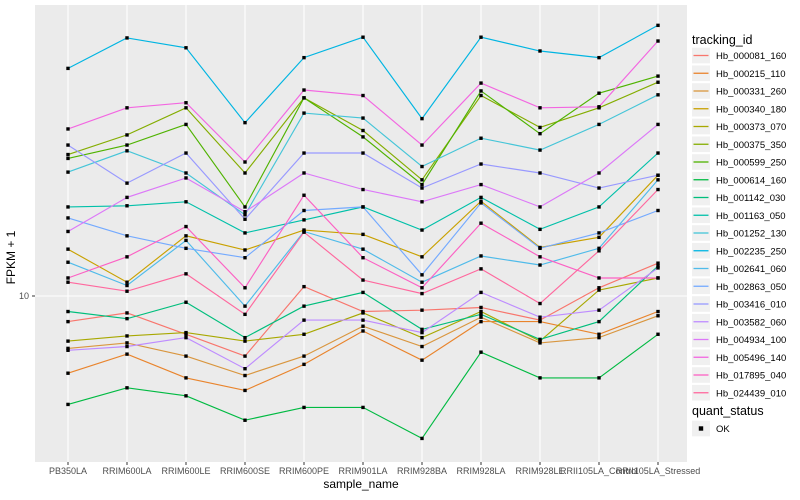 The image size is (800, 500). What do you see at coordinates (658, 471) in the screenshot?
I see `x-tick-label: RRII105LA_Stressed` at bounding box center [658, 471].